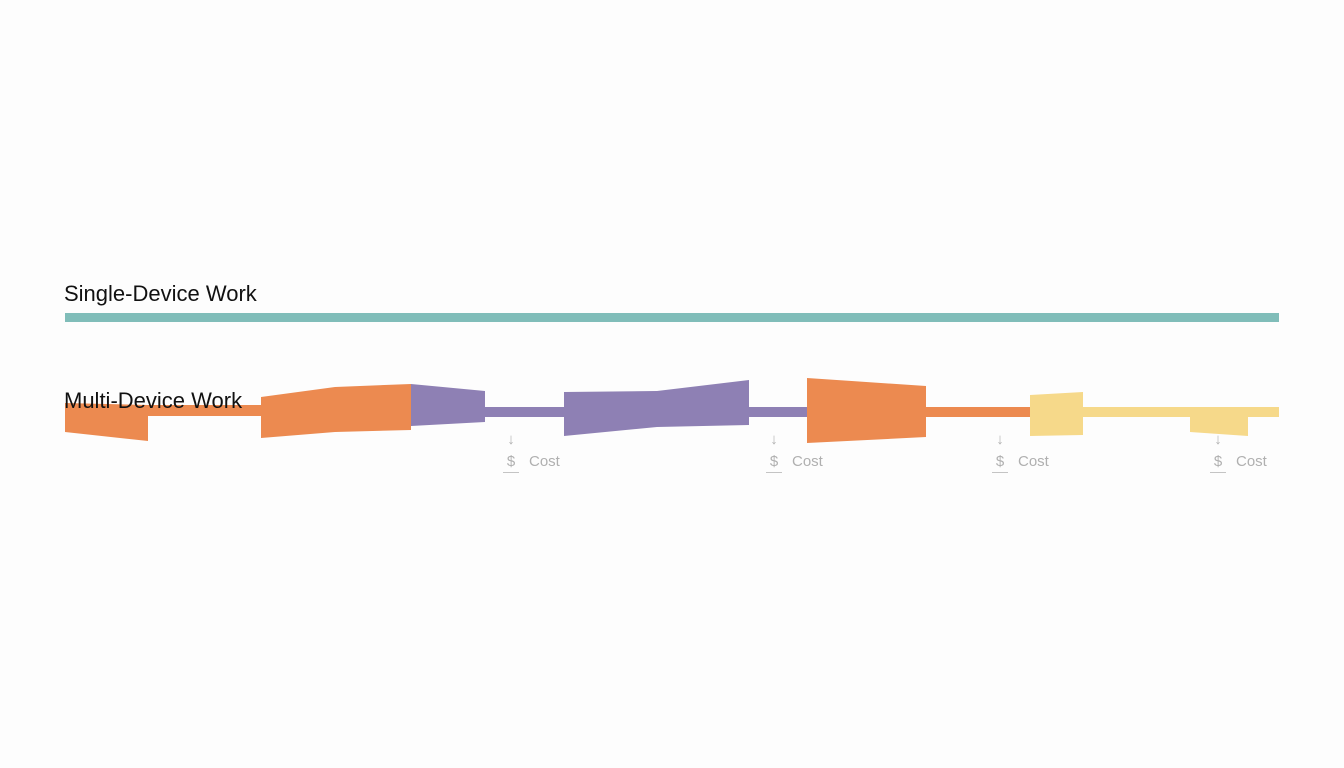  I want to click on multi-device-title: Multi-Device Work, so click(153, 400).